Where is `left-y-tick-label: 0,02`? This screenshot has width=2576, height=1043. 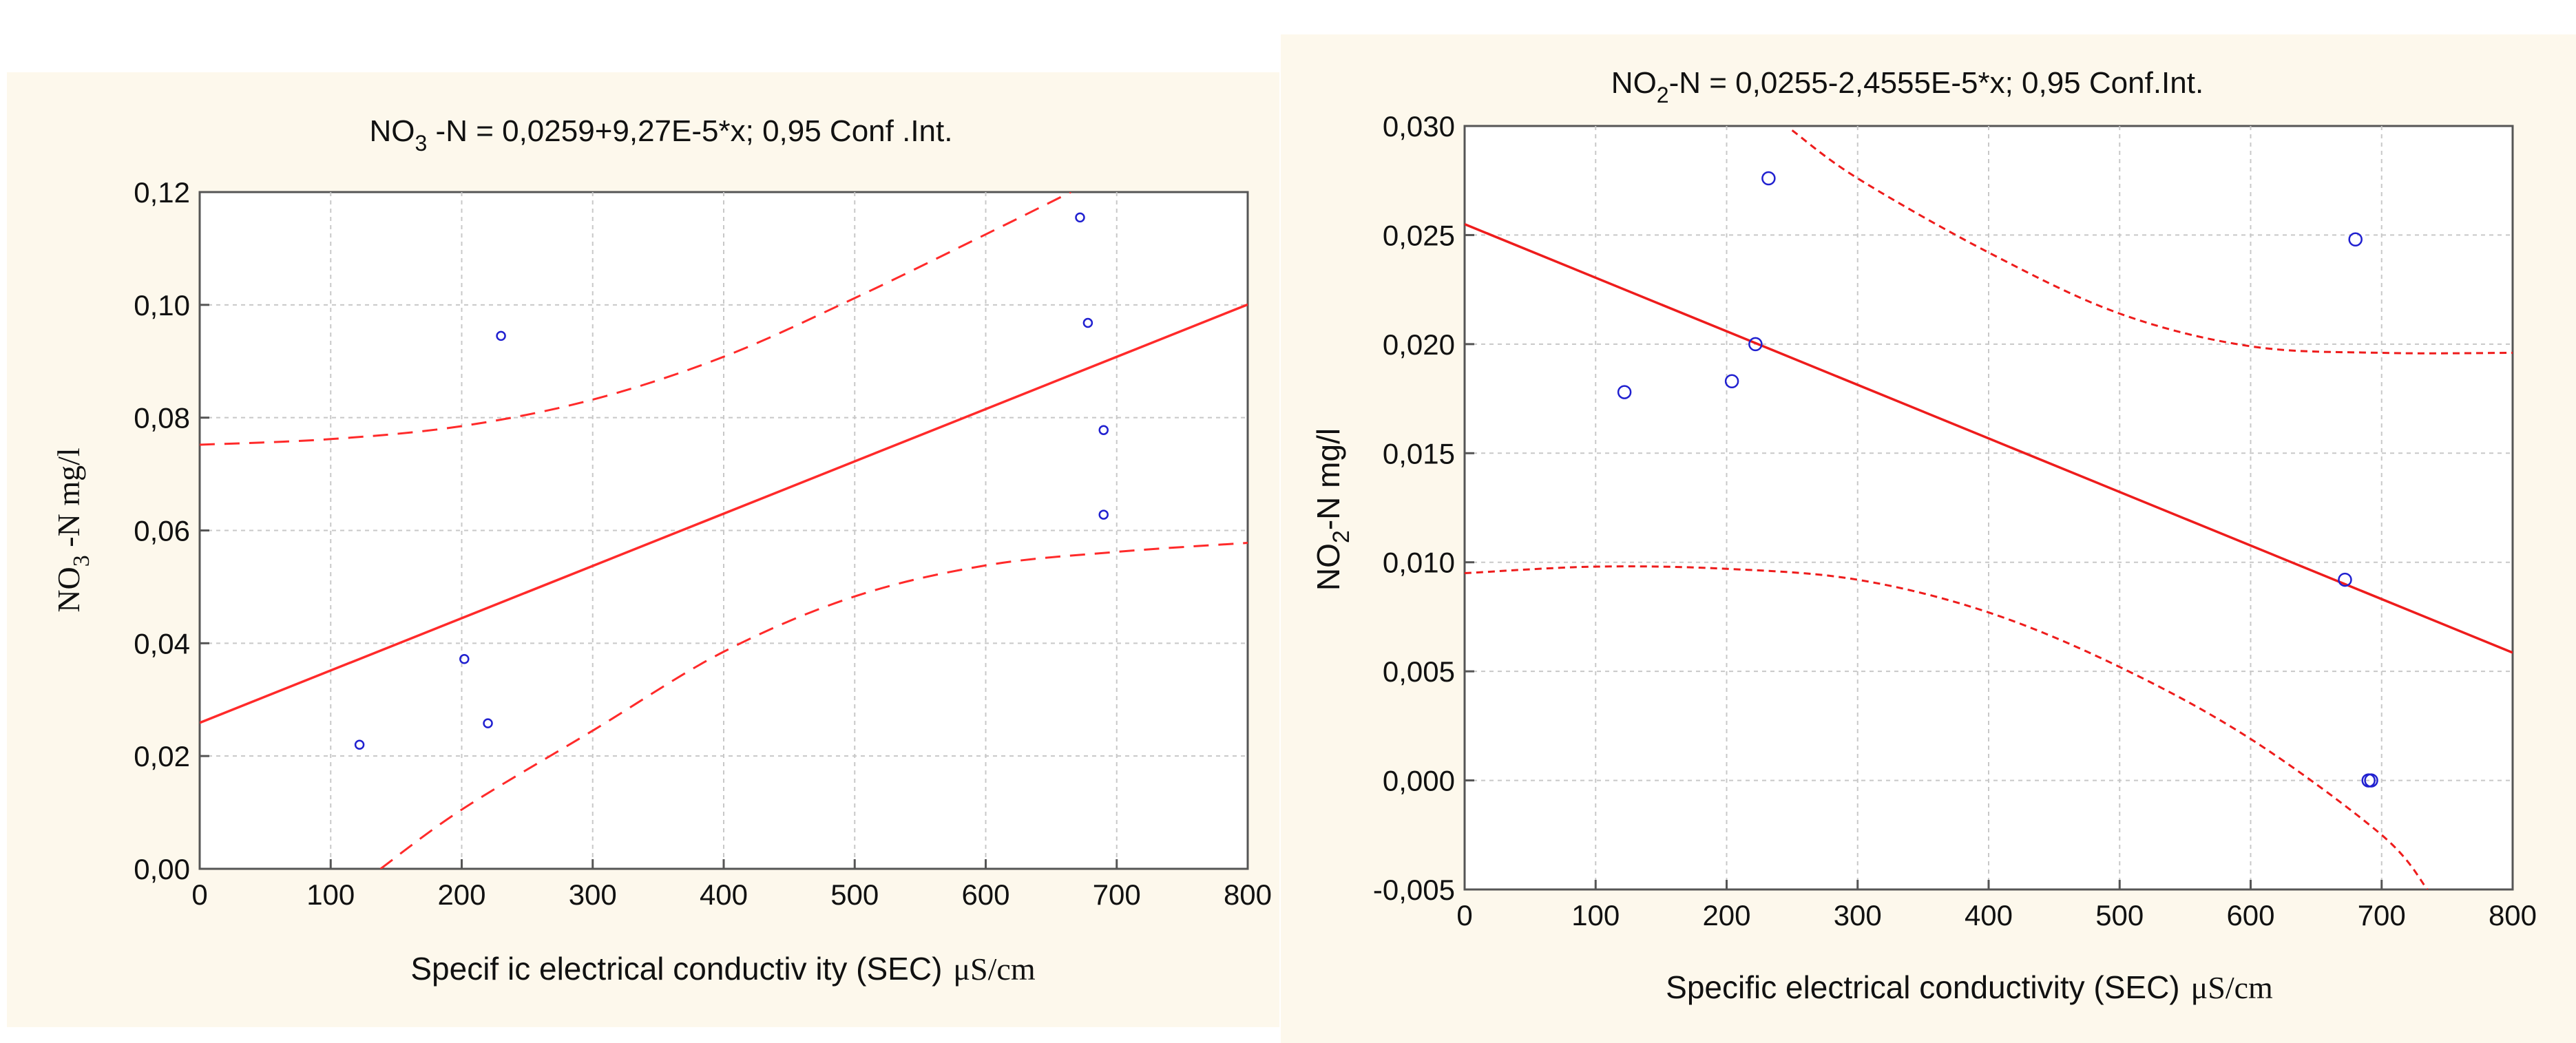
left-y-tick-label: 0,02 is located at coordinates (162, 756).